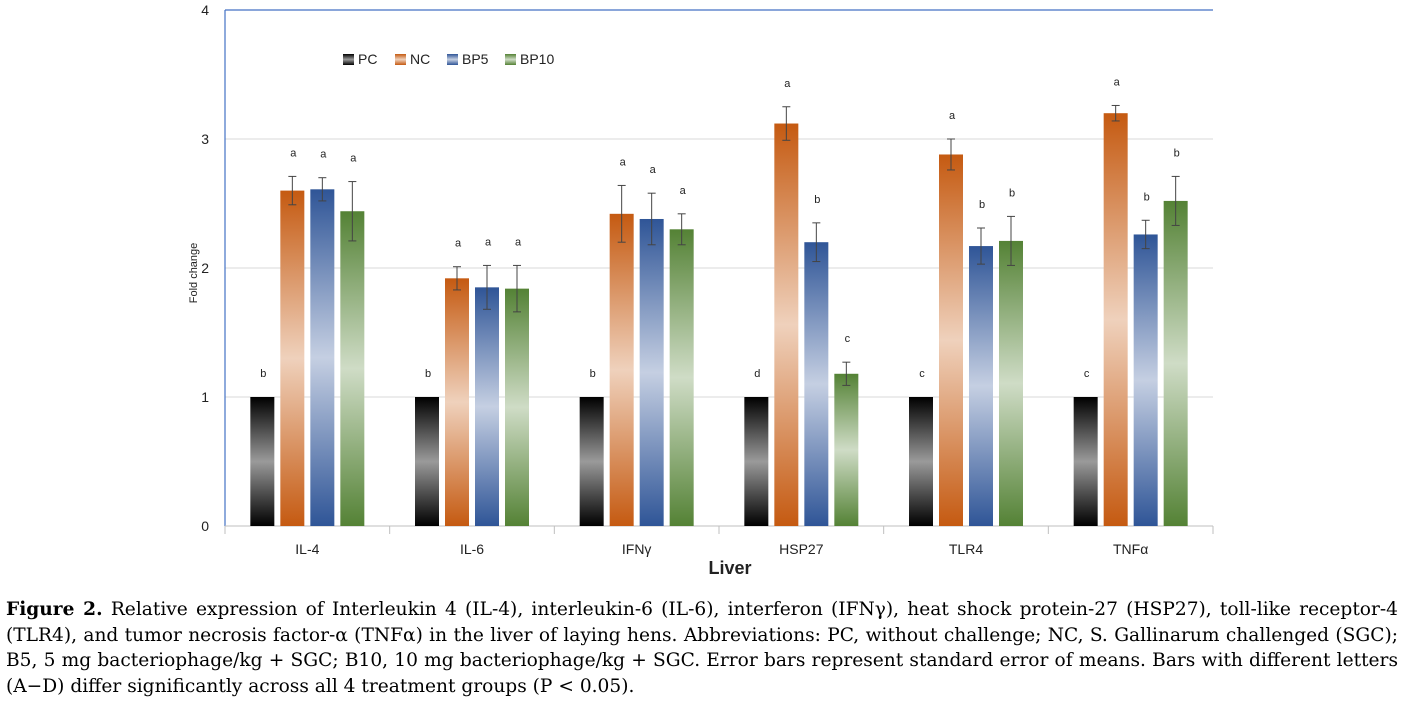  Describe the element at coordinates (966, 549) in the screenshot. I see `x-tick-label: TLR4` at that location.